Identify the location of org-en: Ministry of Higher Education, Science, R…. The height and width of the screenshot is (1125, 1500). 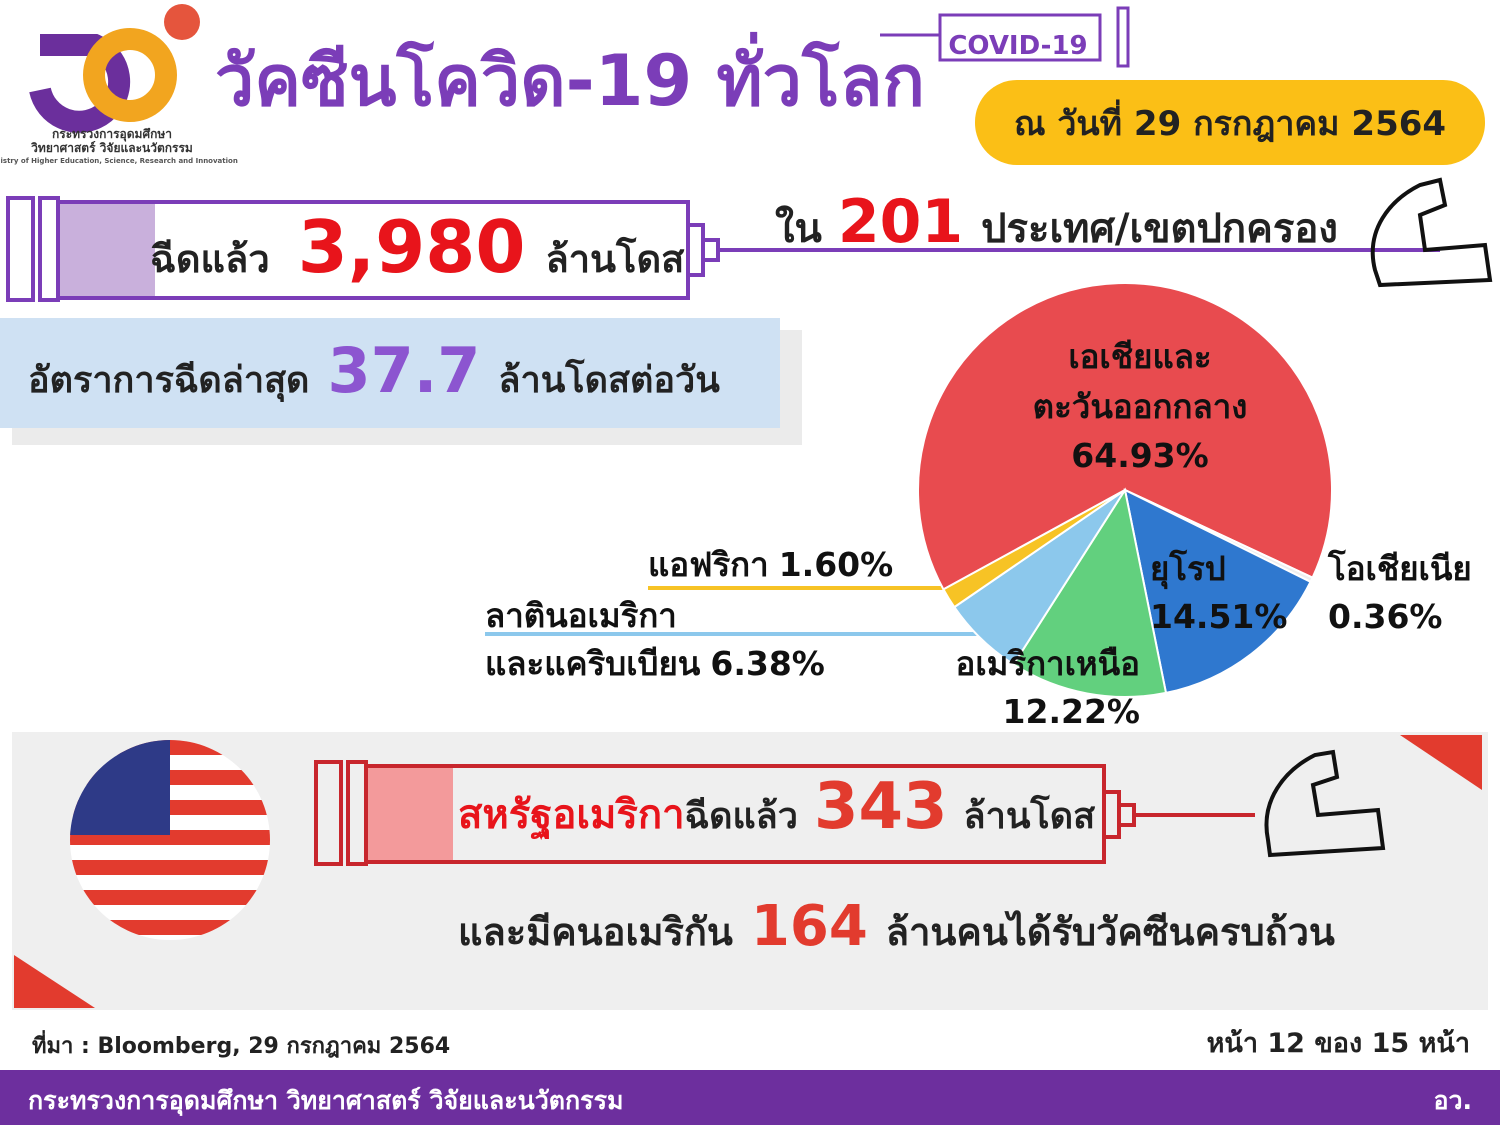
(119, 161).